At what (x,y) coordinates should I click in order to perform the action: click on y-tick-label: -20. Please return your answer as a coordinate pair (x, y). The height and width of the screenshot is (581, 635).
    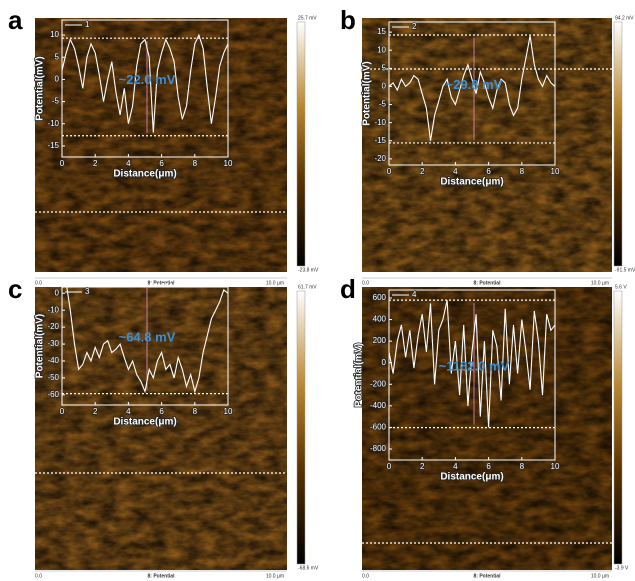
    Looking at the image, I should click on (380, 158).